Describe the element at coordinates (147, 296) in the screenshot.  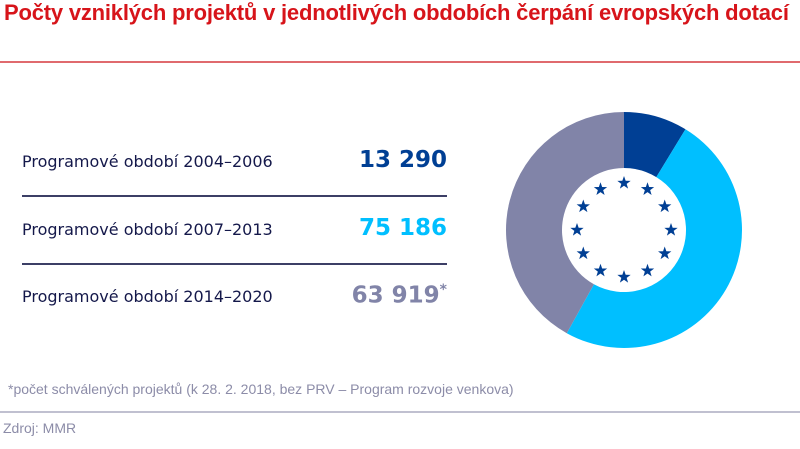
I see `legend-label: Programové období 2014–2020` at that location.